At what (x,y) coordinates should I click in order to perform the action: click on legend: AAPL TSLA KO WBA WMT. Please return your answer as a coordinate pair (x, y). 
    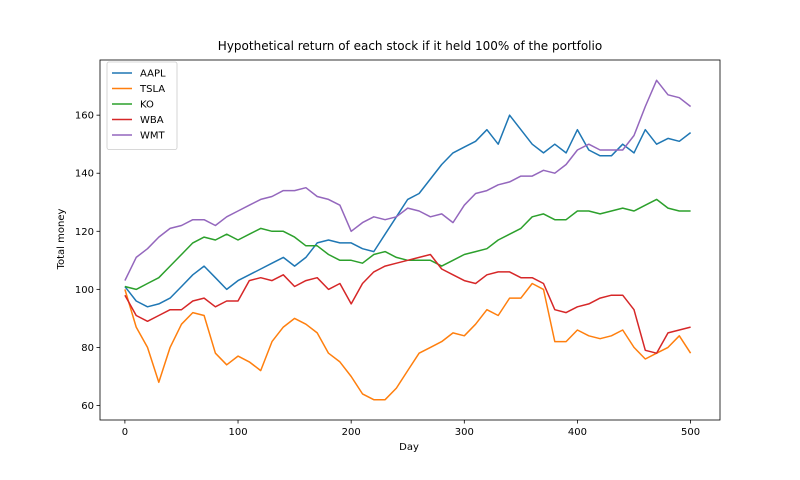
    Looking at the image, I should click on (142, 105).